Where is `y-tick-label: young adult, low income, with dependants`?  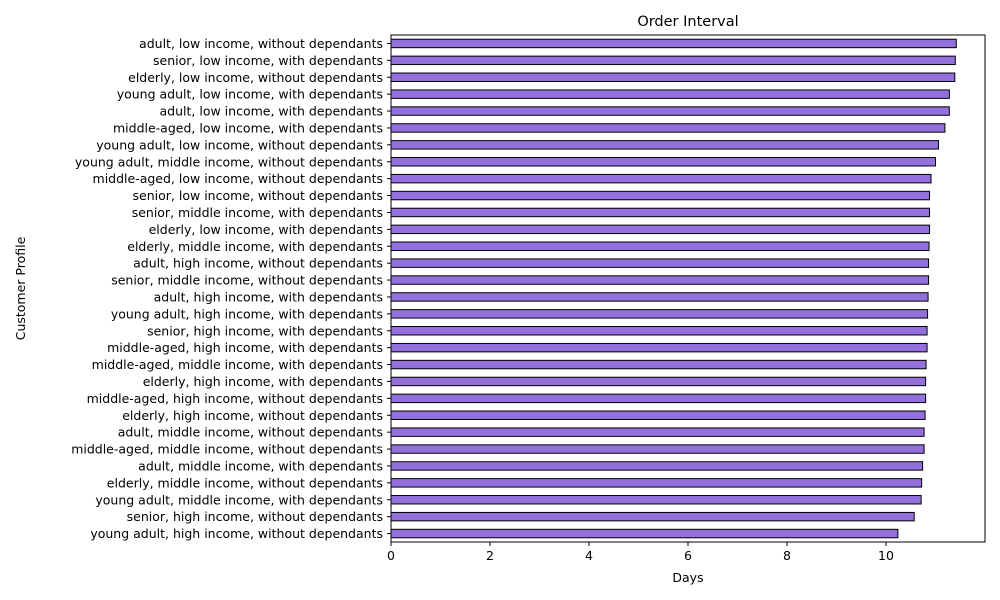 y-tick-label: young adult, low income, with dependants is located at coordinates (250, 94).